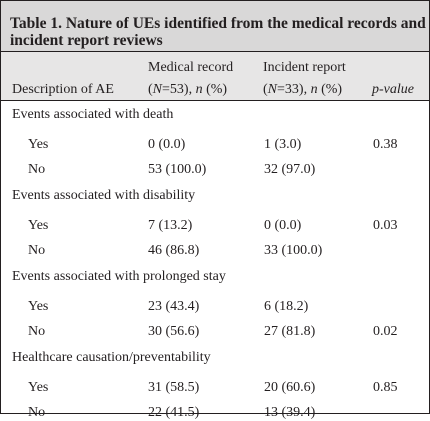  Describe the element at coordinates (177, 169) in the screenshot. I see `medical-record-value: 53 (100.0)` at that location.